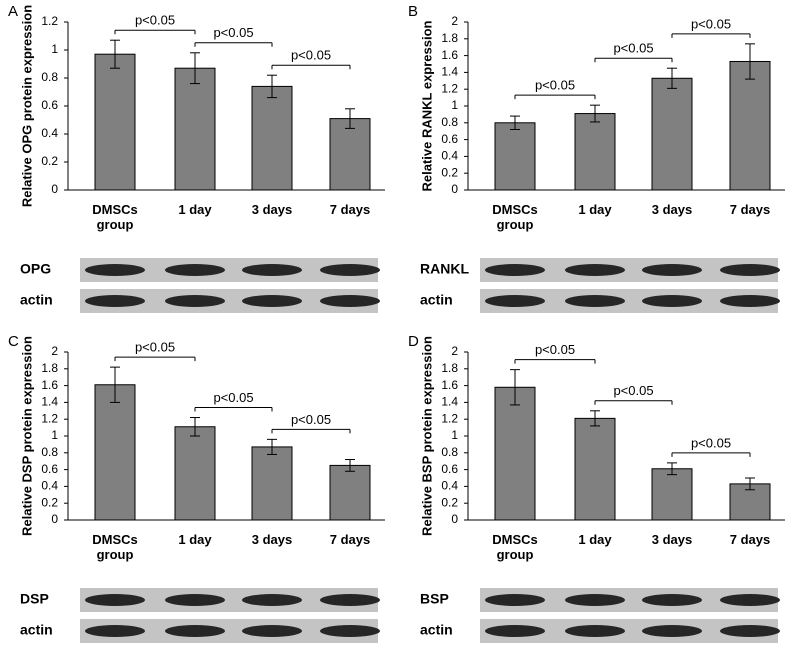 This screenshot has height=651, width=796. What do you see at coordinates (13, 341) in the screenshot?
I see `panel-label: C` at bounding box center [13, 341].